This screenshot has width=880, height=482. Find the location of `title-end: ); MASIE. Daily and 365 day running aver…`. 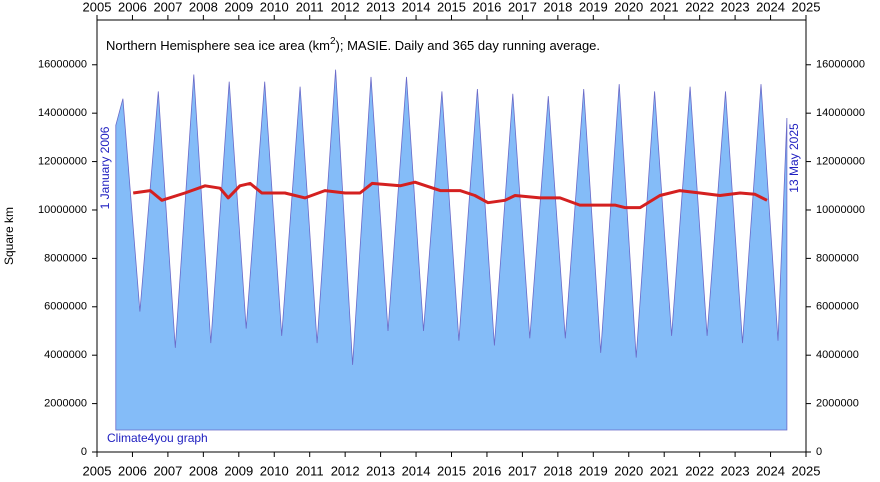

title-end: ); MASIE. Daily and 365 day running aver… is located at coordinates (468, 45).